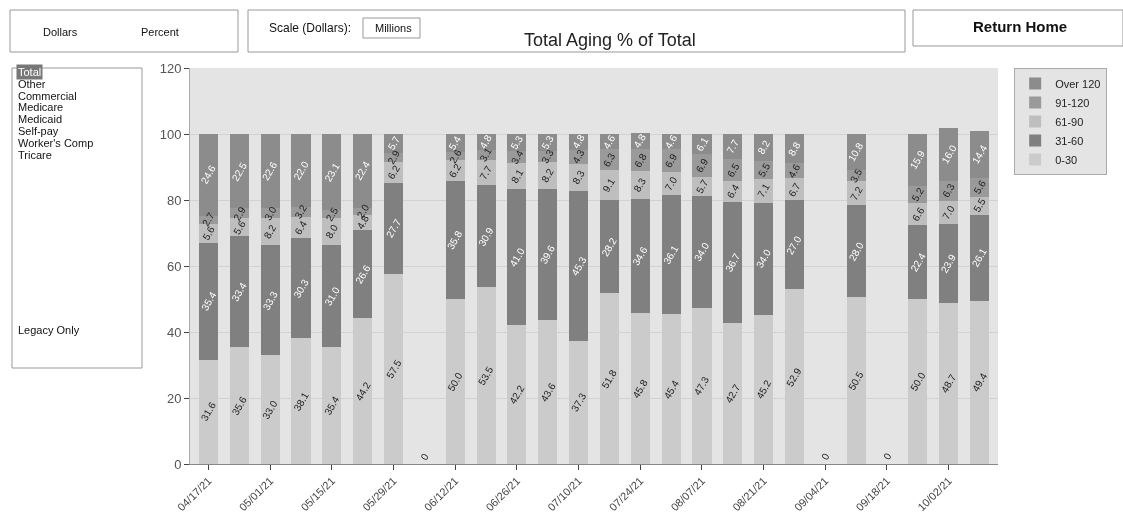 The width and height of the screenshot is (1123, 530). What do you see at coordinates (980, 186) in the screenshot?
I see `data-label: 5.6` at bounding box center [980, 186].